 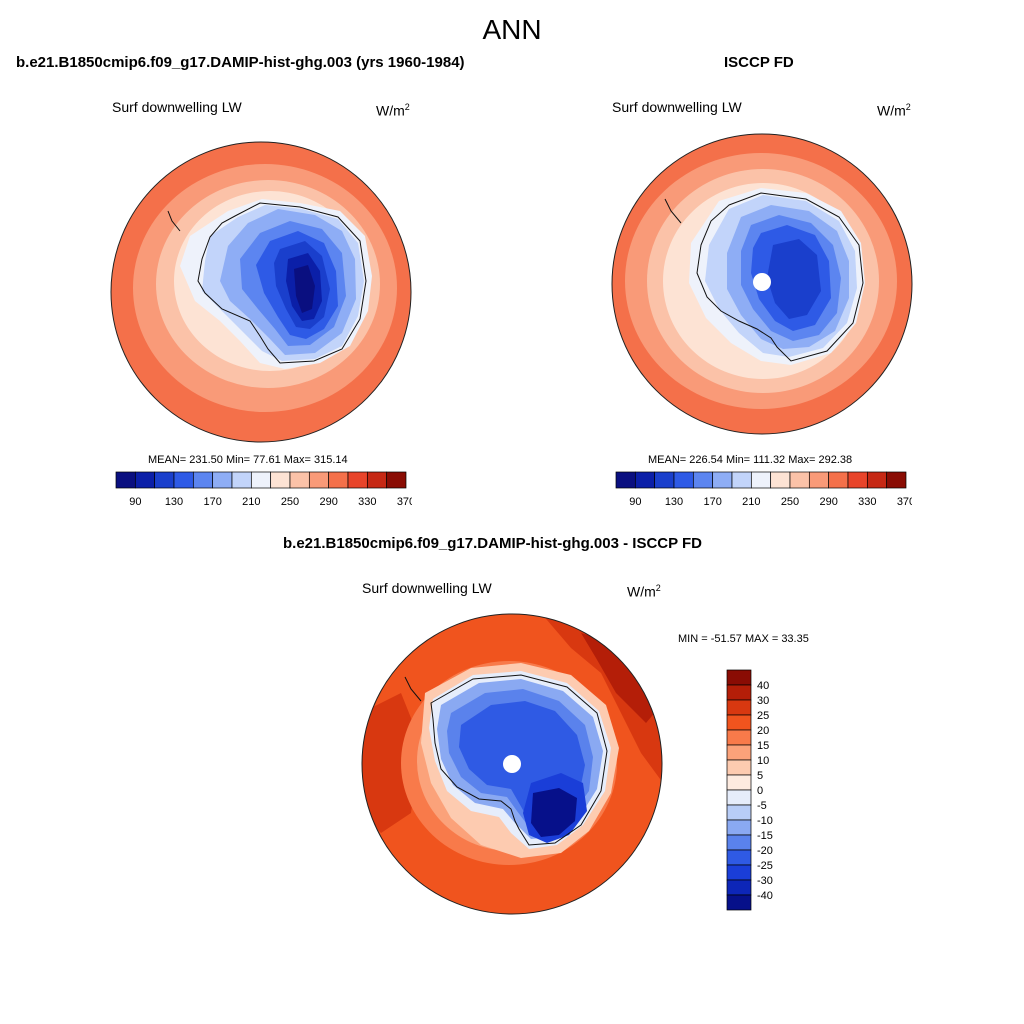 What do you see at coordinates (290, 502) in the screenshot?
I see `panel-1-colorbar-tick-label: 250` at bounding box center [290, 502].